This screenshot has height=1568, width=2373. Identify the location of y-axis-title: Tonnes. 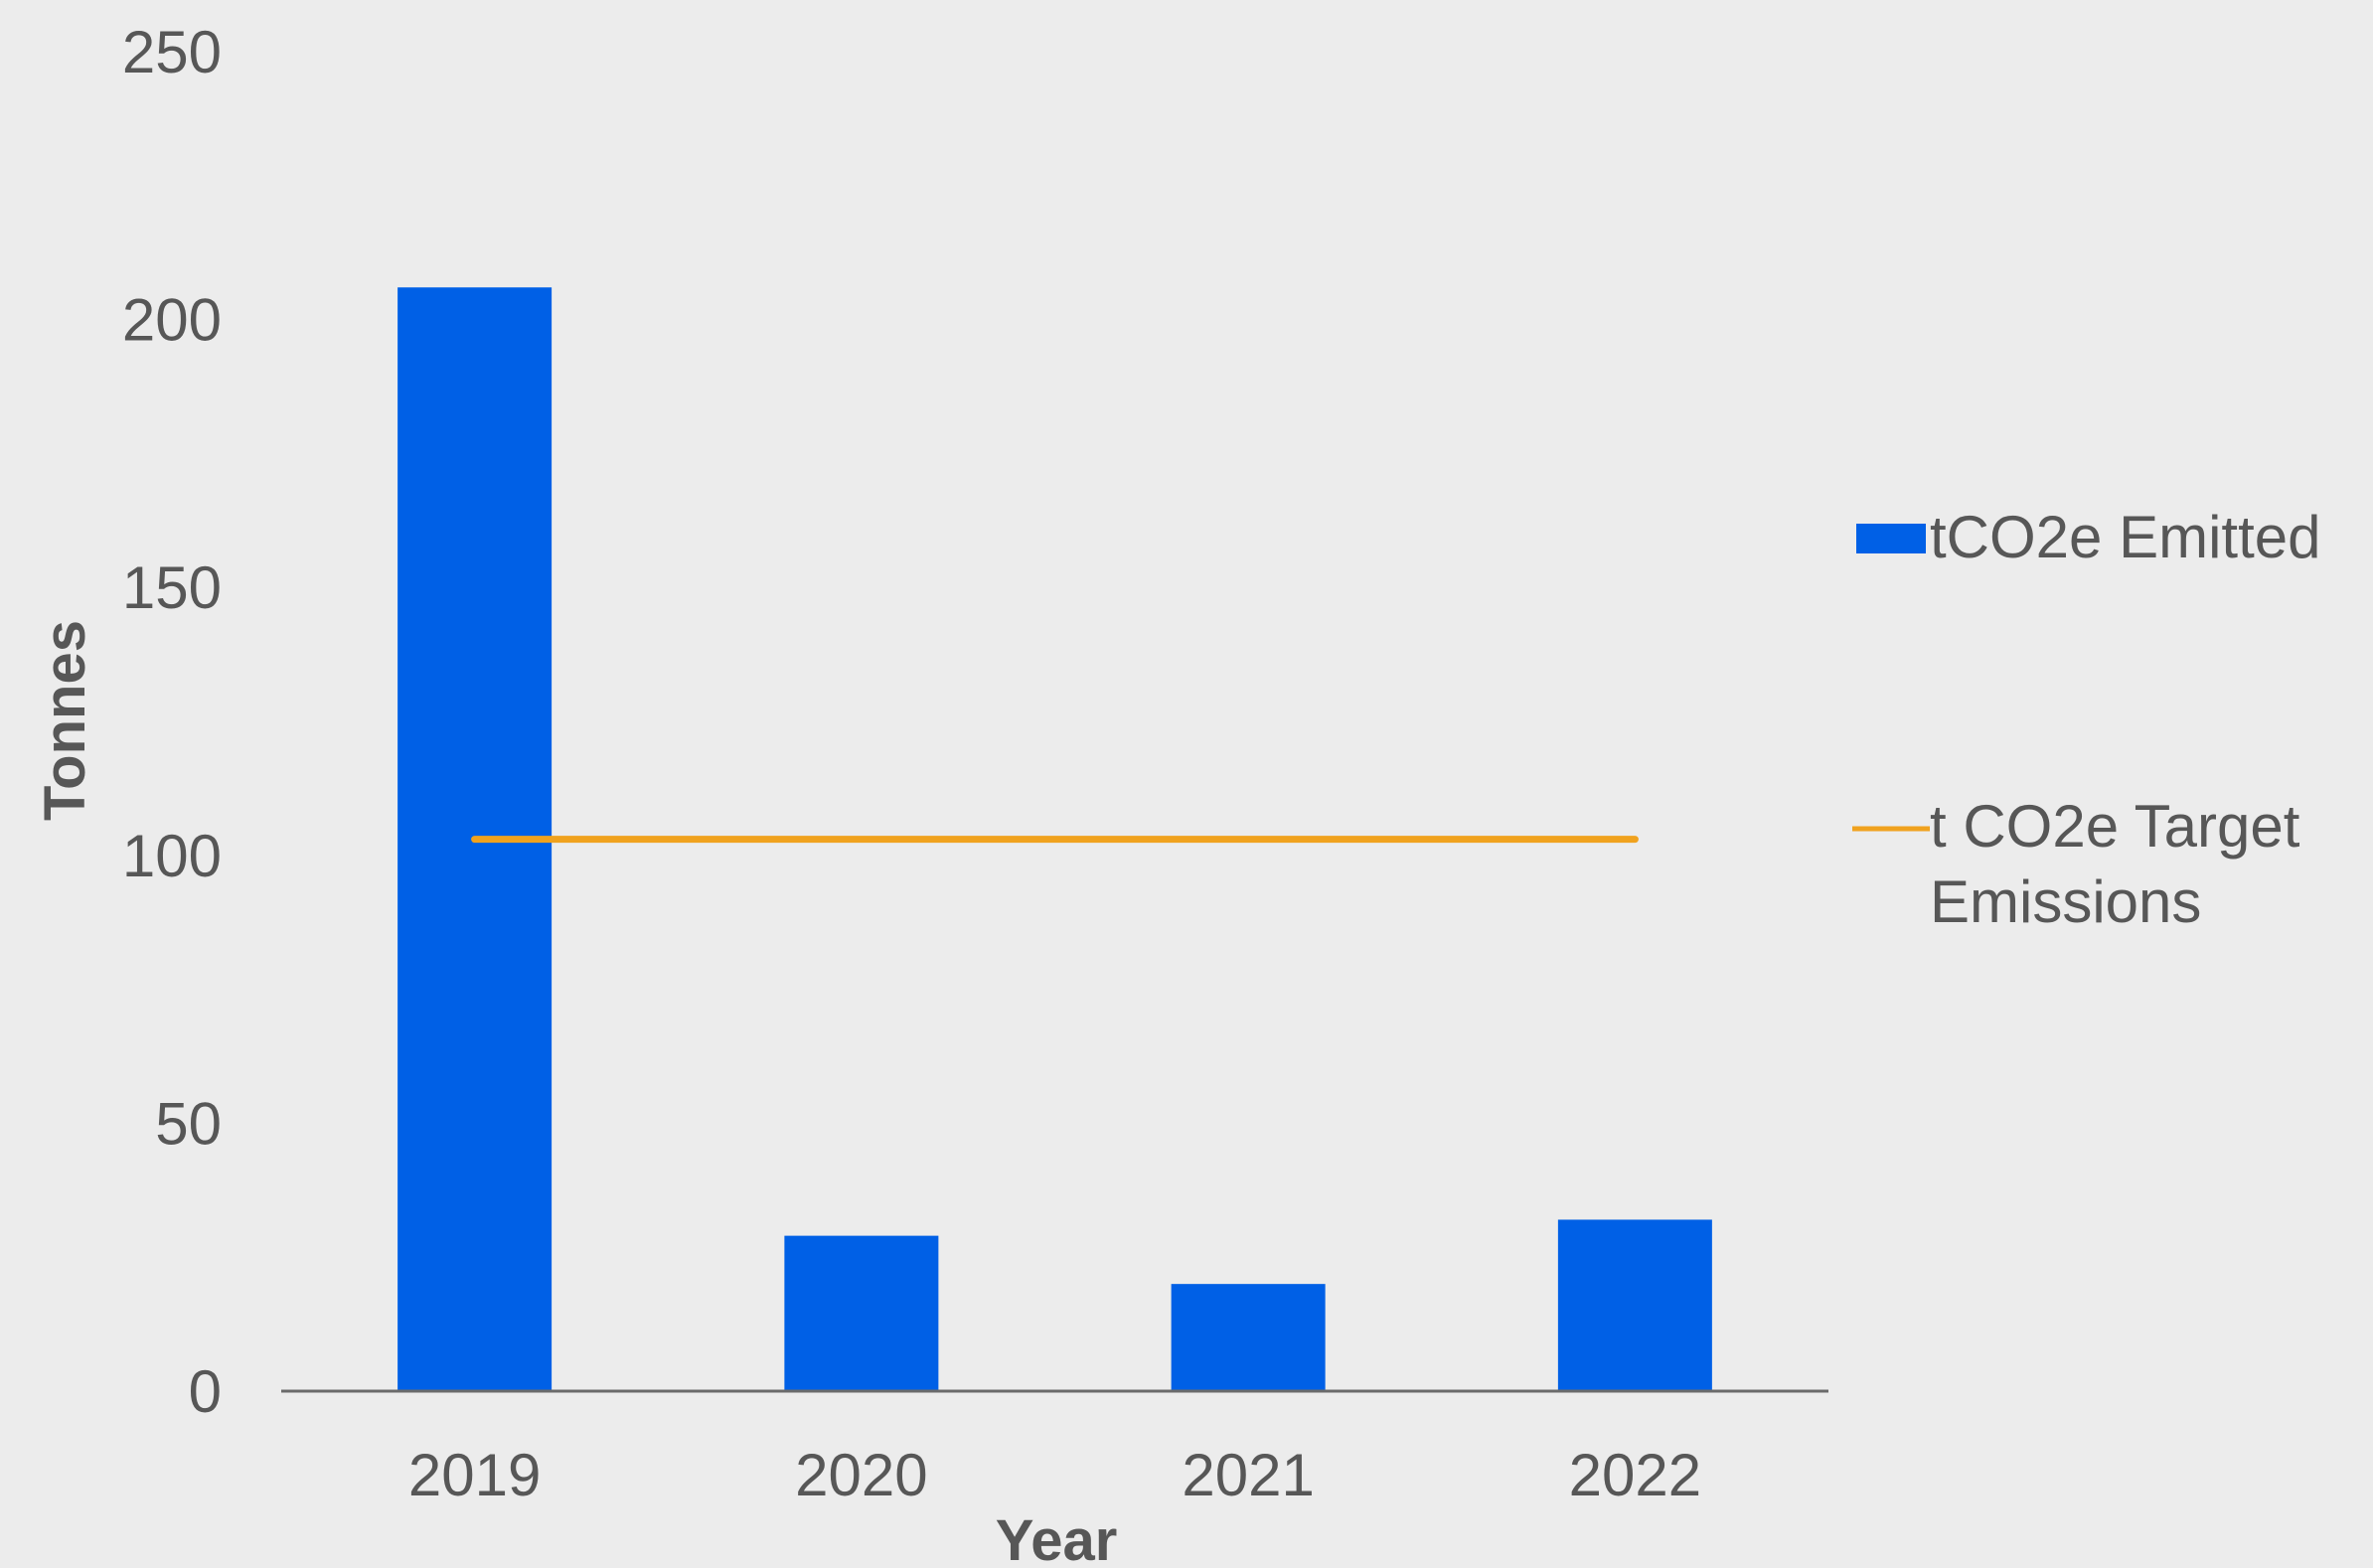
(65, 721).